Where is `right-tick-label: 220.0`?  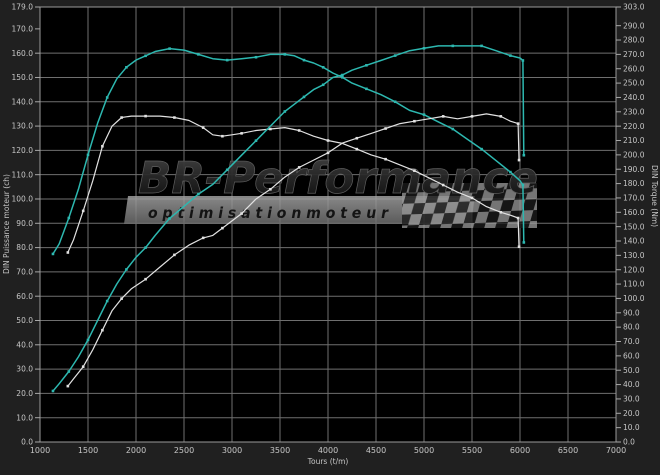 right-tick-label: 220.0 is located at coordinates (634, 126).